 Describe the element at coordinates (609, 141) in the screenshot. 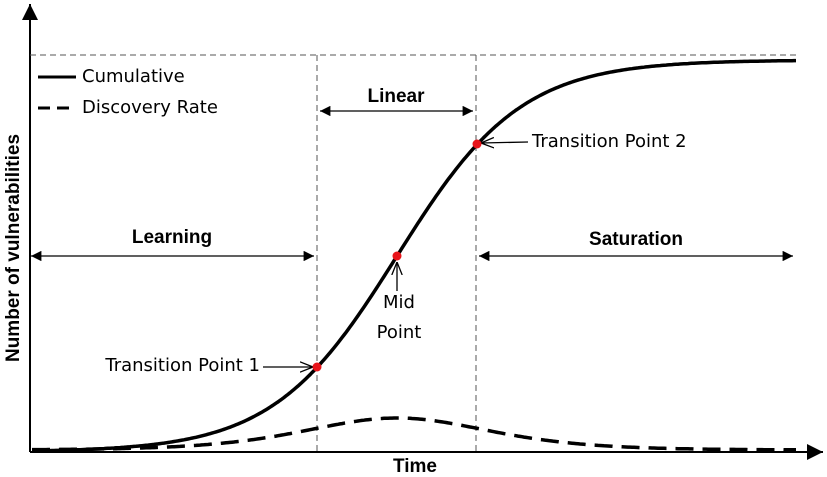

I see `point-label: Transition Point 2` at that location.